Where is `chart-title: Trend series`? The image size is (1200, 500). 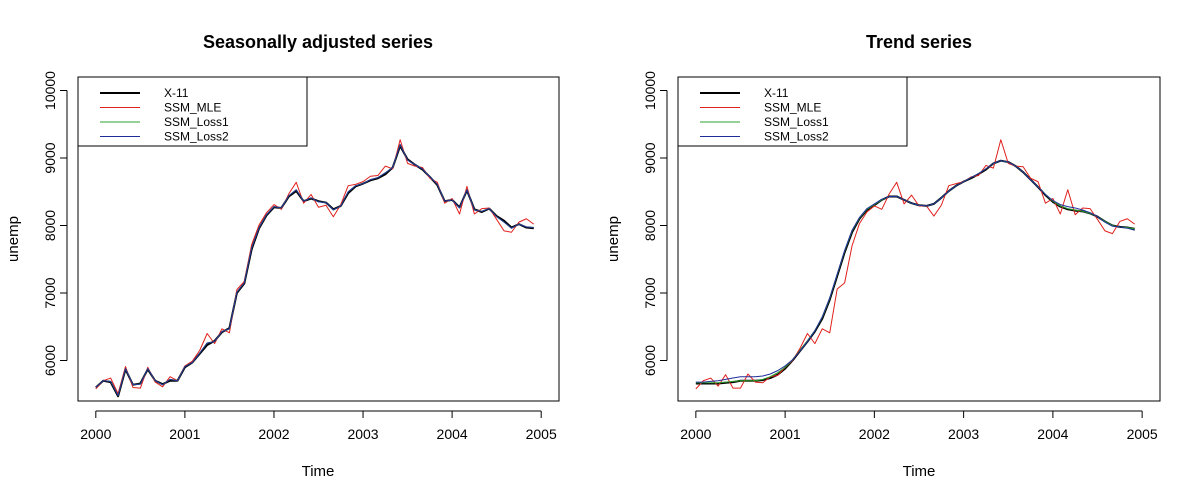 chart-title: Trend series is located at coordinates (919, 42).